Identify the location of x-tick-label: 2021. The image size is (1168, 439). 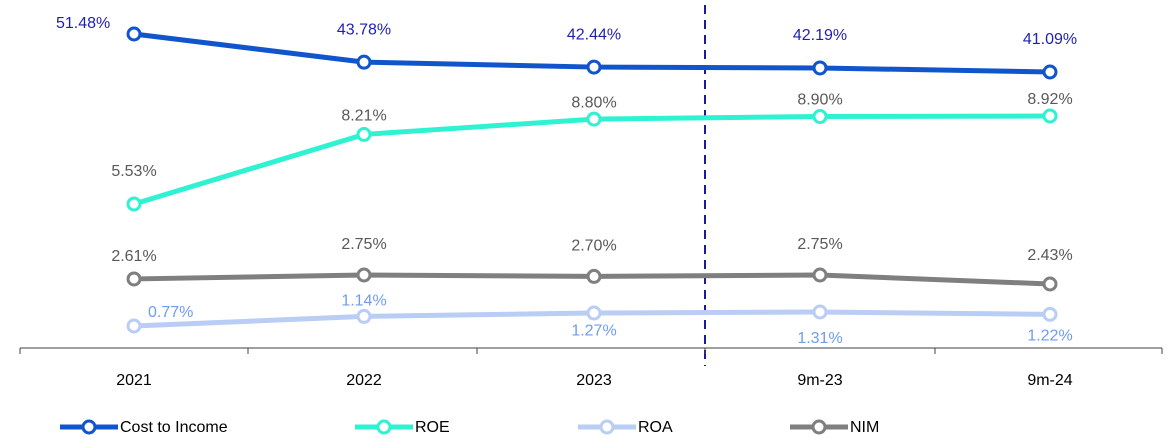
(134, 380).